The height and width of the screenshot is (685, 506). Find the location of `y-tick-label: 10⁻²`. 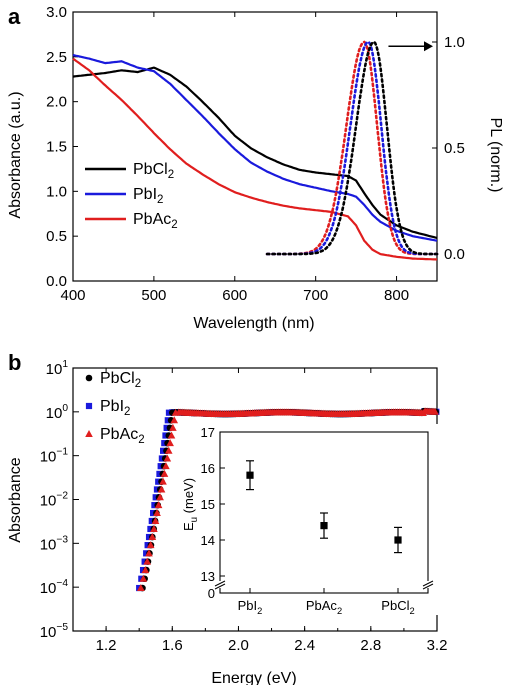

y-tick-label: 10⁻² is located at coordinates (54, 500).